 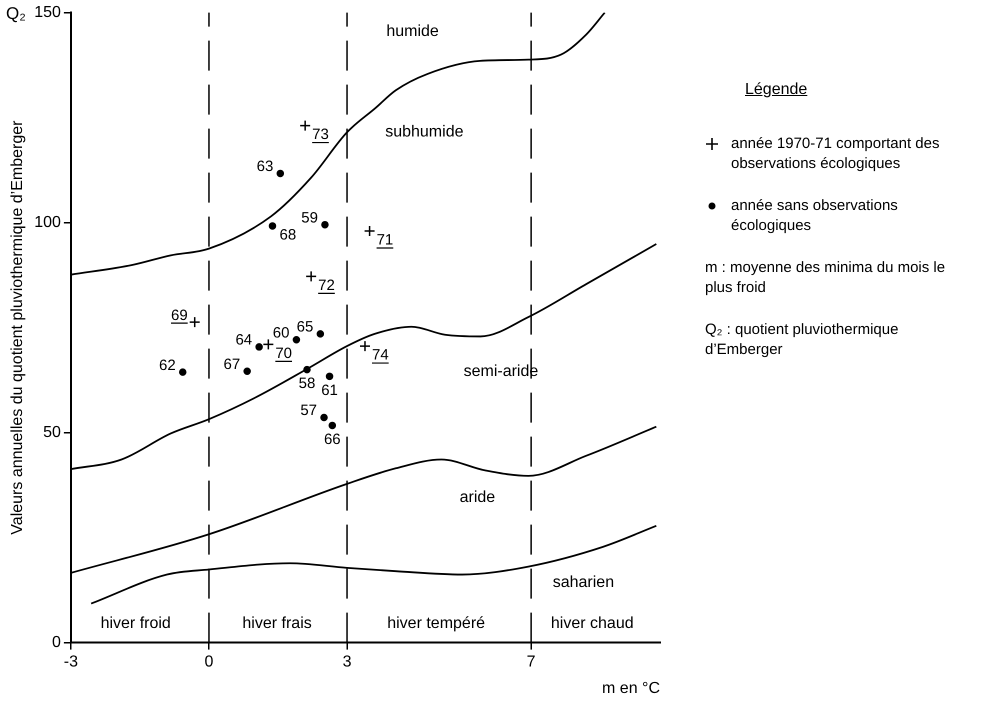 What do you see at coordinates (277, 623) in the screenshot?
I see `annotation: hiver frais` at bounding box center [277, 623].